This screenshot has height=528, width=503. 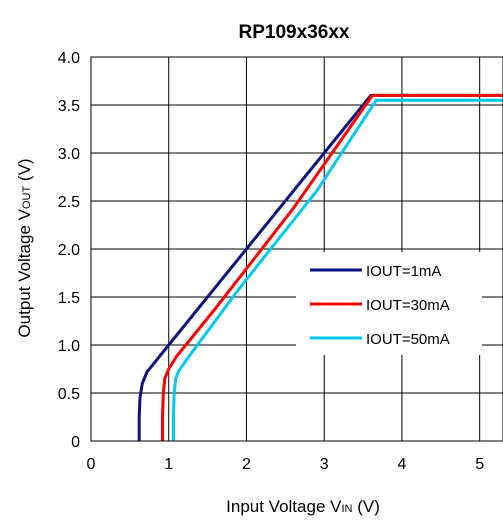 What do you see at coordinates (324, 464) in the screenshot?
I see `x-tick-label: 3` at bounding box center [324, 464].